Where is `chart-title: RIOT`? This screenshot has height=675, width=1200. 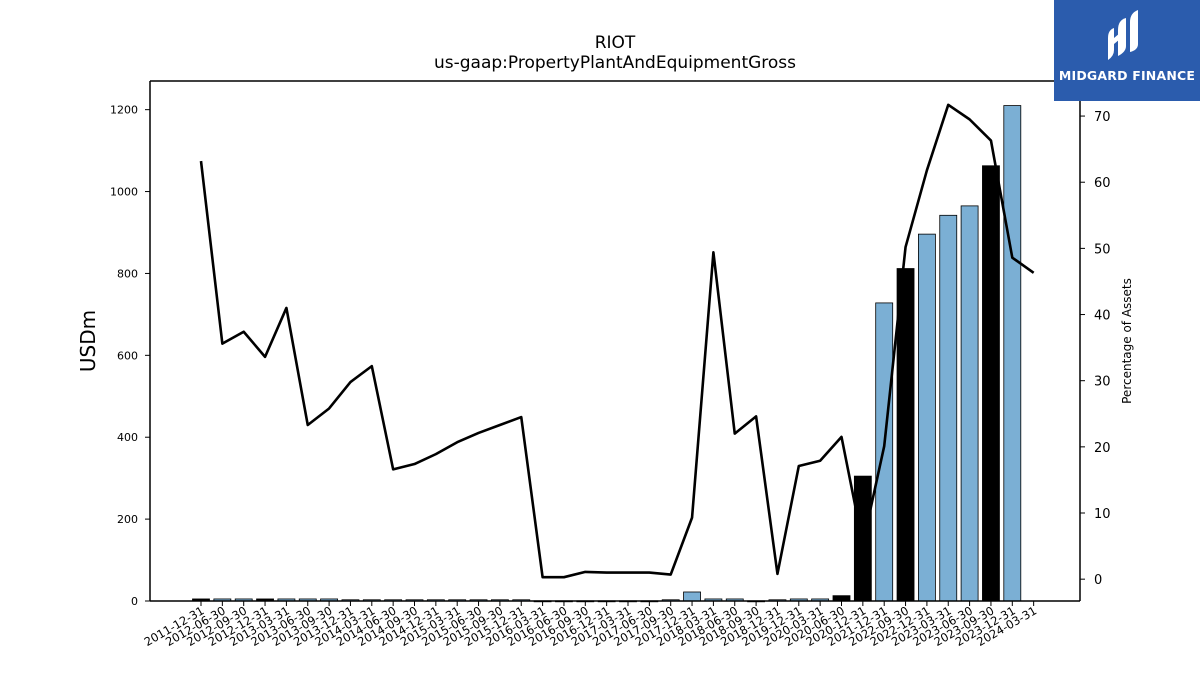
chart-title: RIOT is located at coordinates (615, 43).